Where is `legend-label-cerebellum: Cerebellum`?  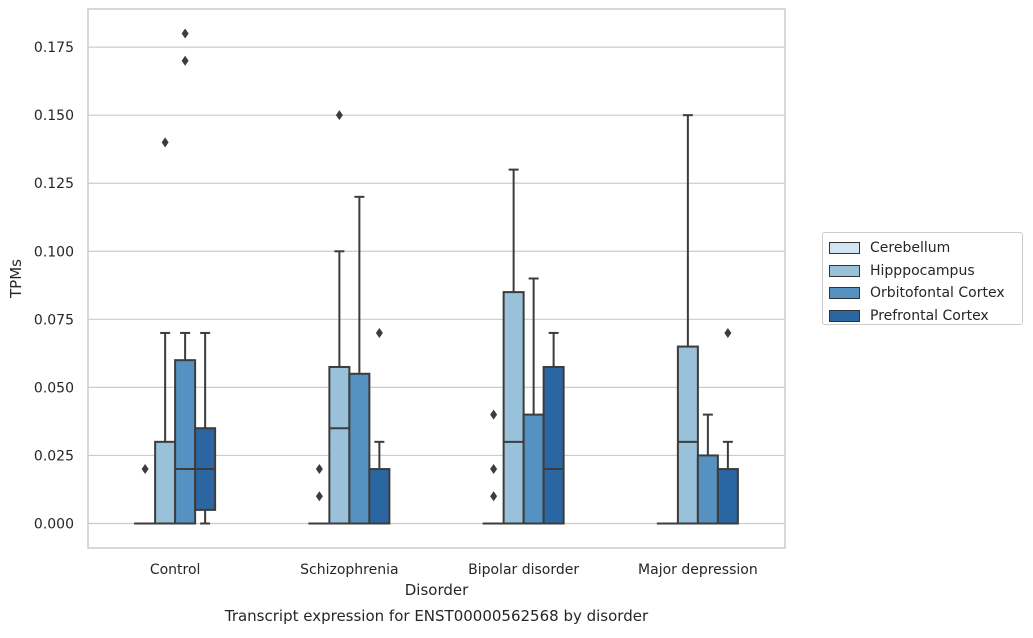 legend-label-cerebellum: Cerebellum is located at coordinates (910, 248).